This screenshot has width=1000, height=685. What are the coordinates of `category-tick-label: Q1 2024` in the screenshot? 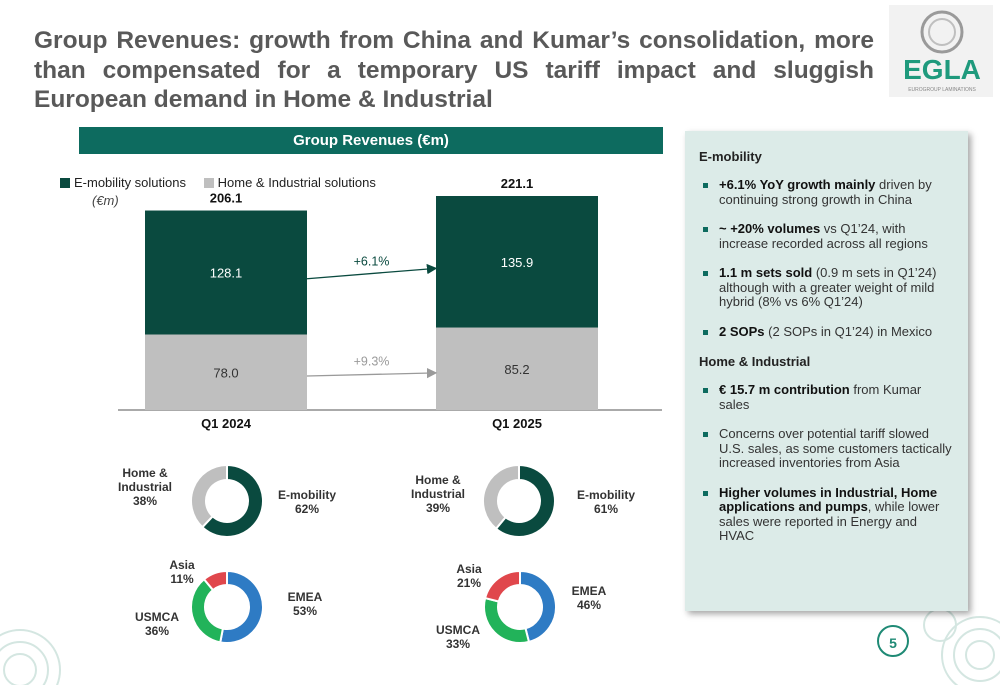 It's located at (226, 423).